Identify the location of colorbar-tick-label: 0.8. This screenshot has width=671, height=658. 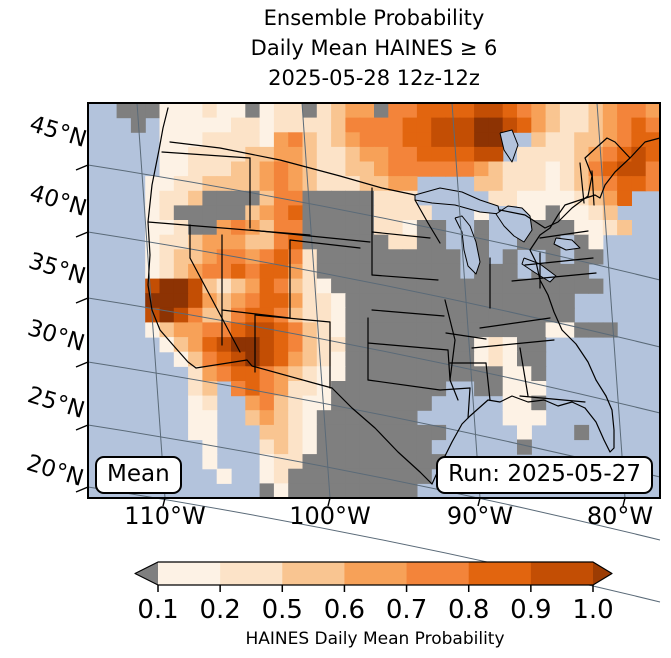
(468, 610).